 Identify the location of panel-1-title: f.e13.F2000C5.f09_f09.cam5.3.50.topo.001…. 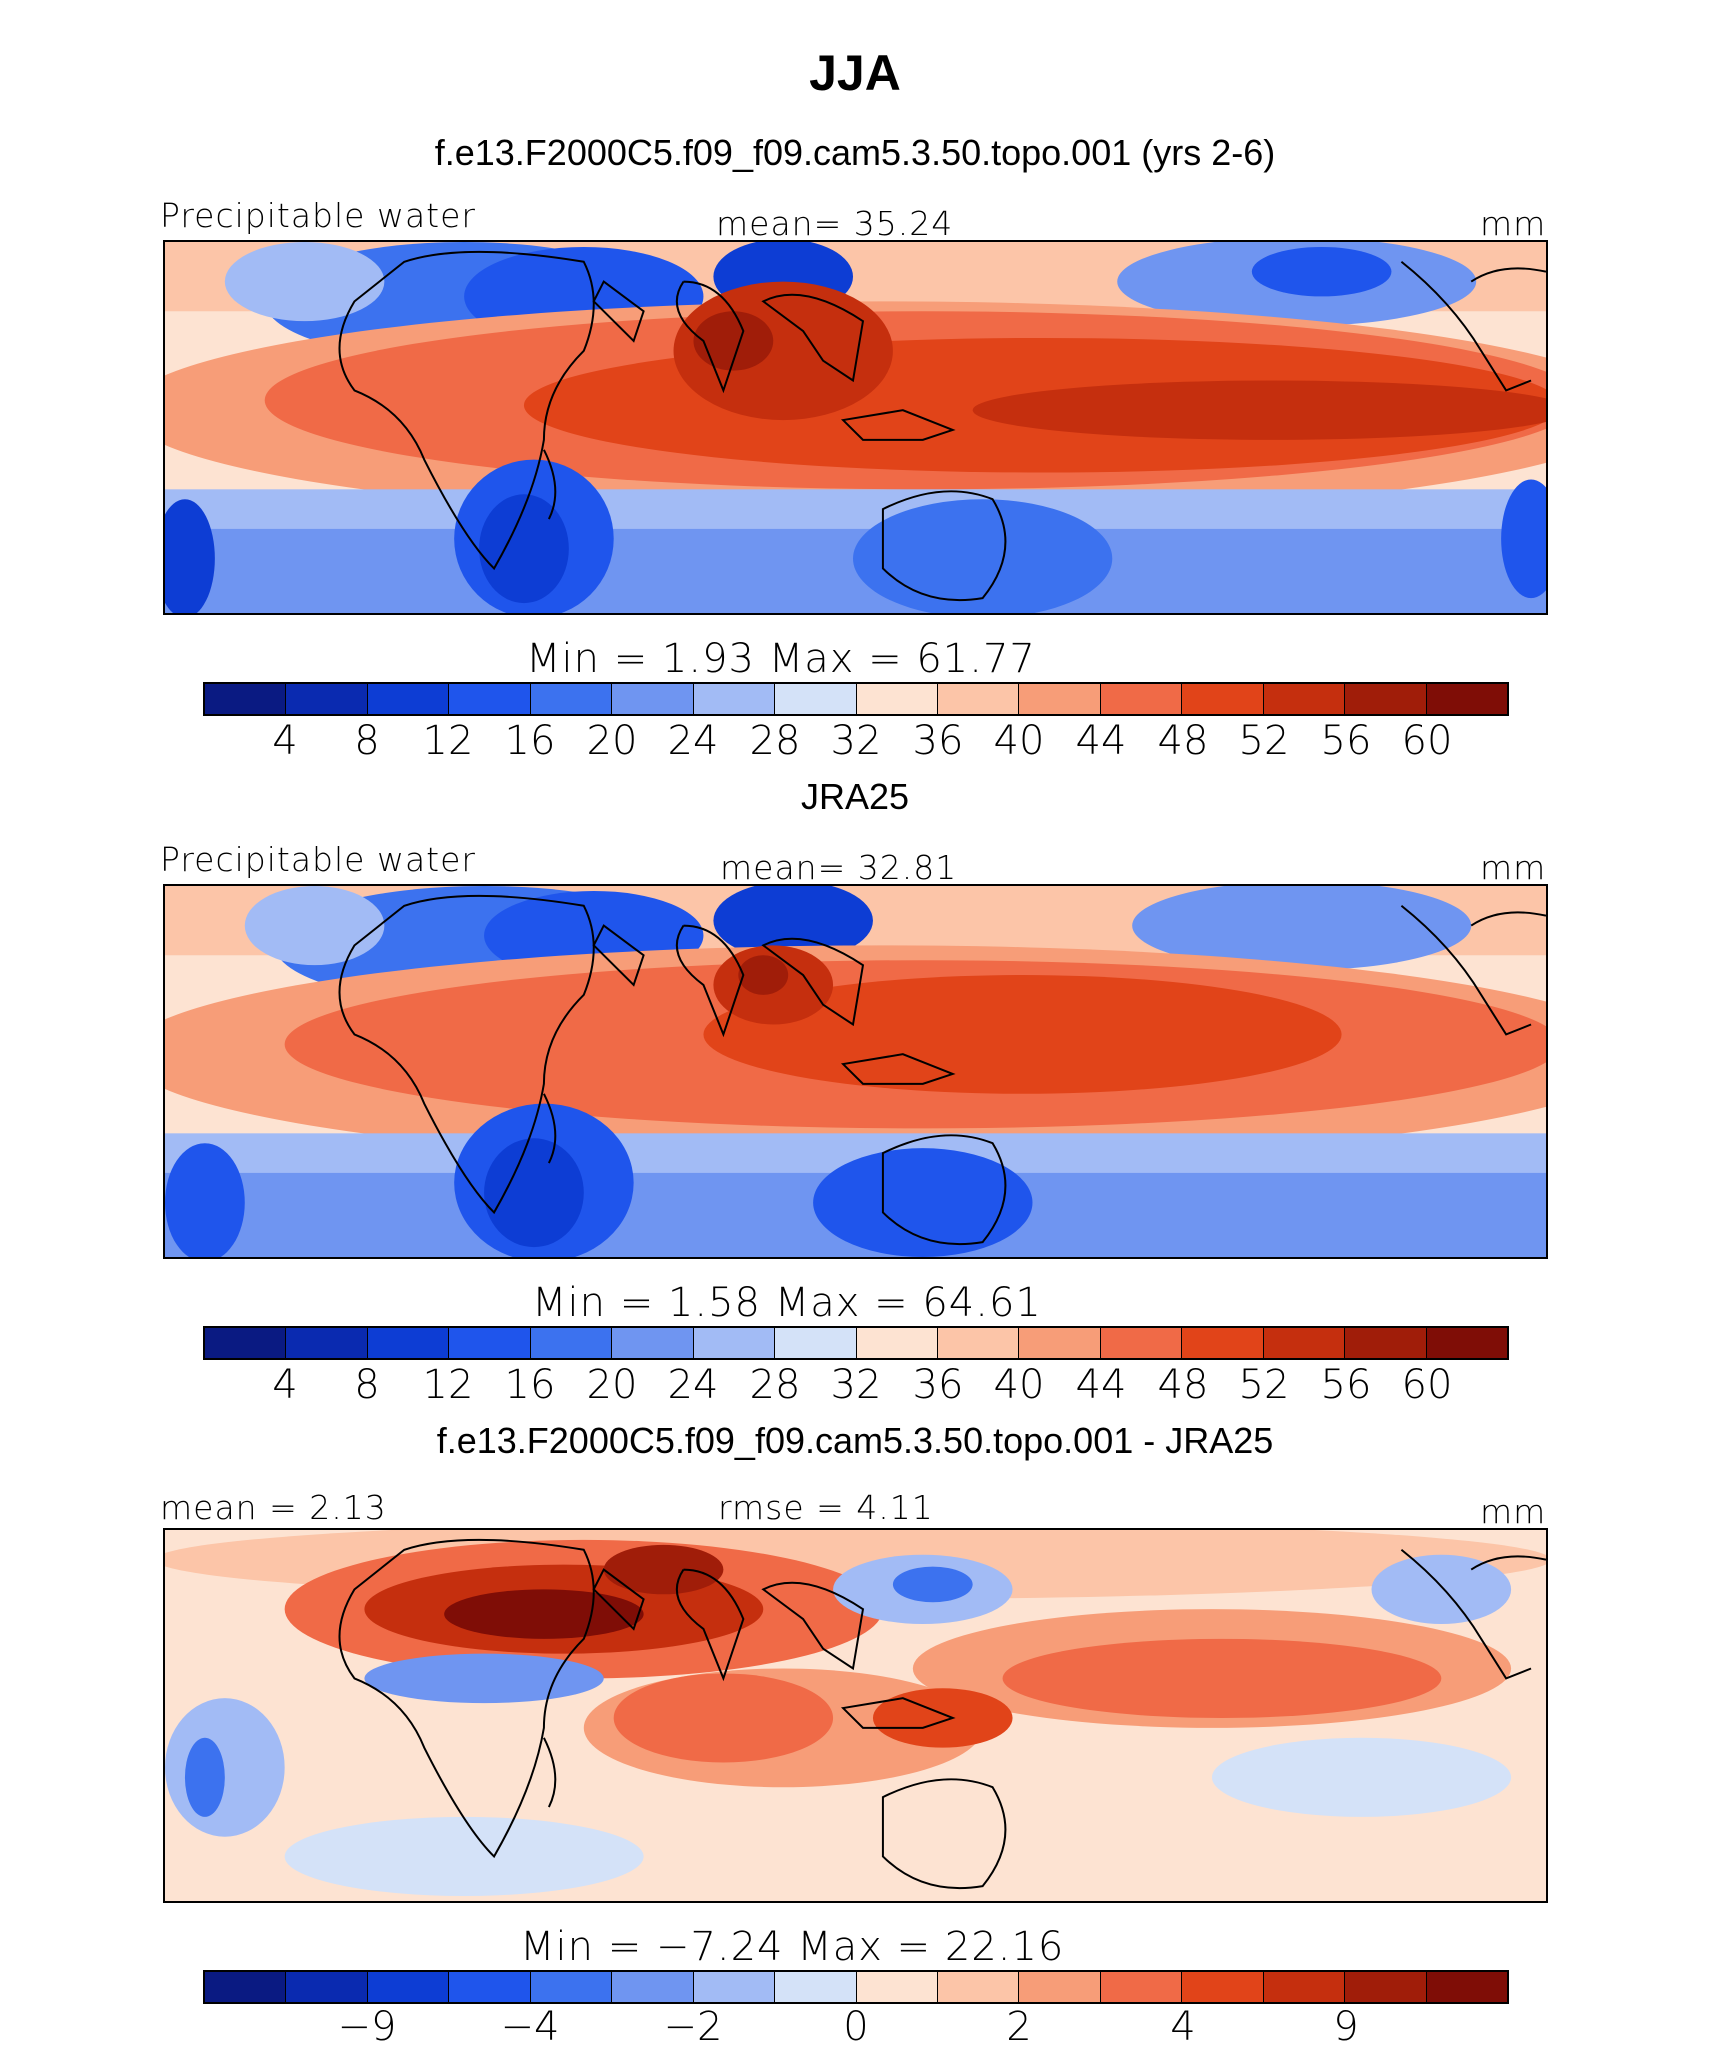
(855, 152).